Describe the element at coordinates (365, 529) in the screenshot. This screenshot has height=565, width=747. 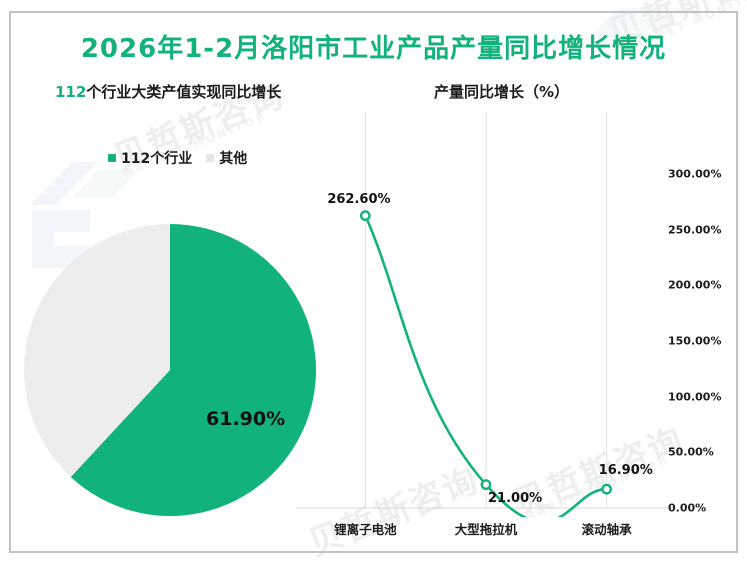
I see `x-axis-tick-0: 锂离子电池` at that location.